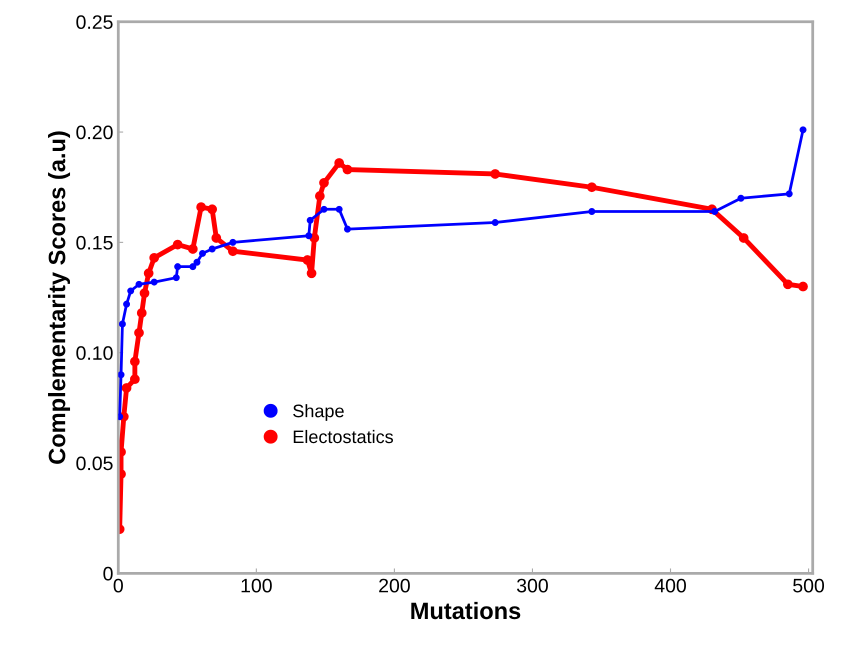 The height and width of the screenshot is (659, 851). What do you see at coordinates (344, 437) in the screenshot?
I see `legend-label: Electostatics` at bounding box center [344, 437].